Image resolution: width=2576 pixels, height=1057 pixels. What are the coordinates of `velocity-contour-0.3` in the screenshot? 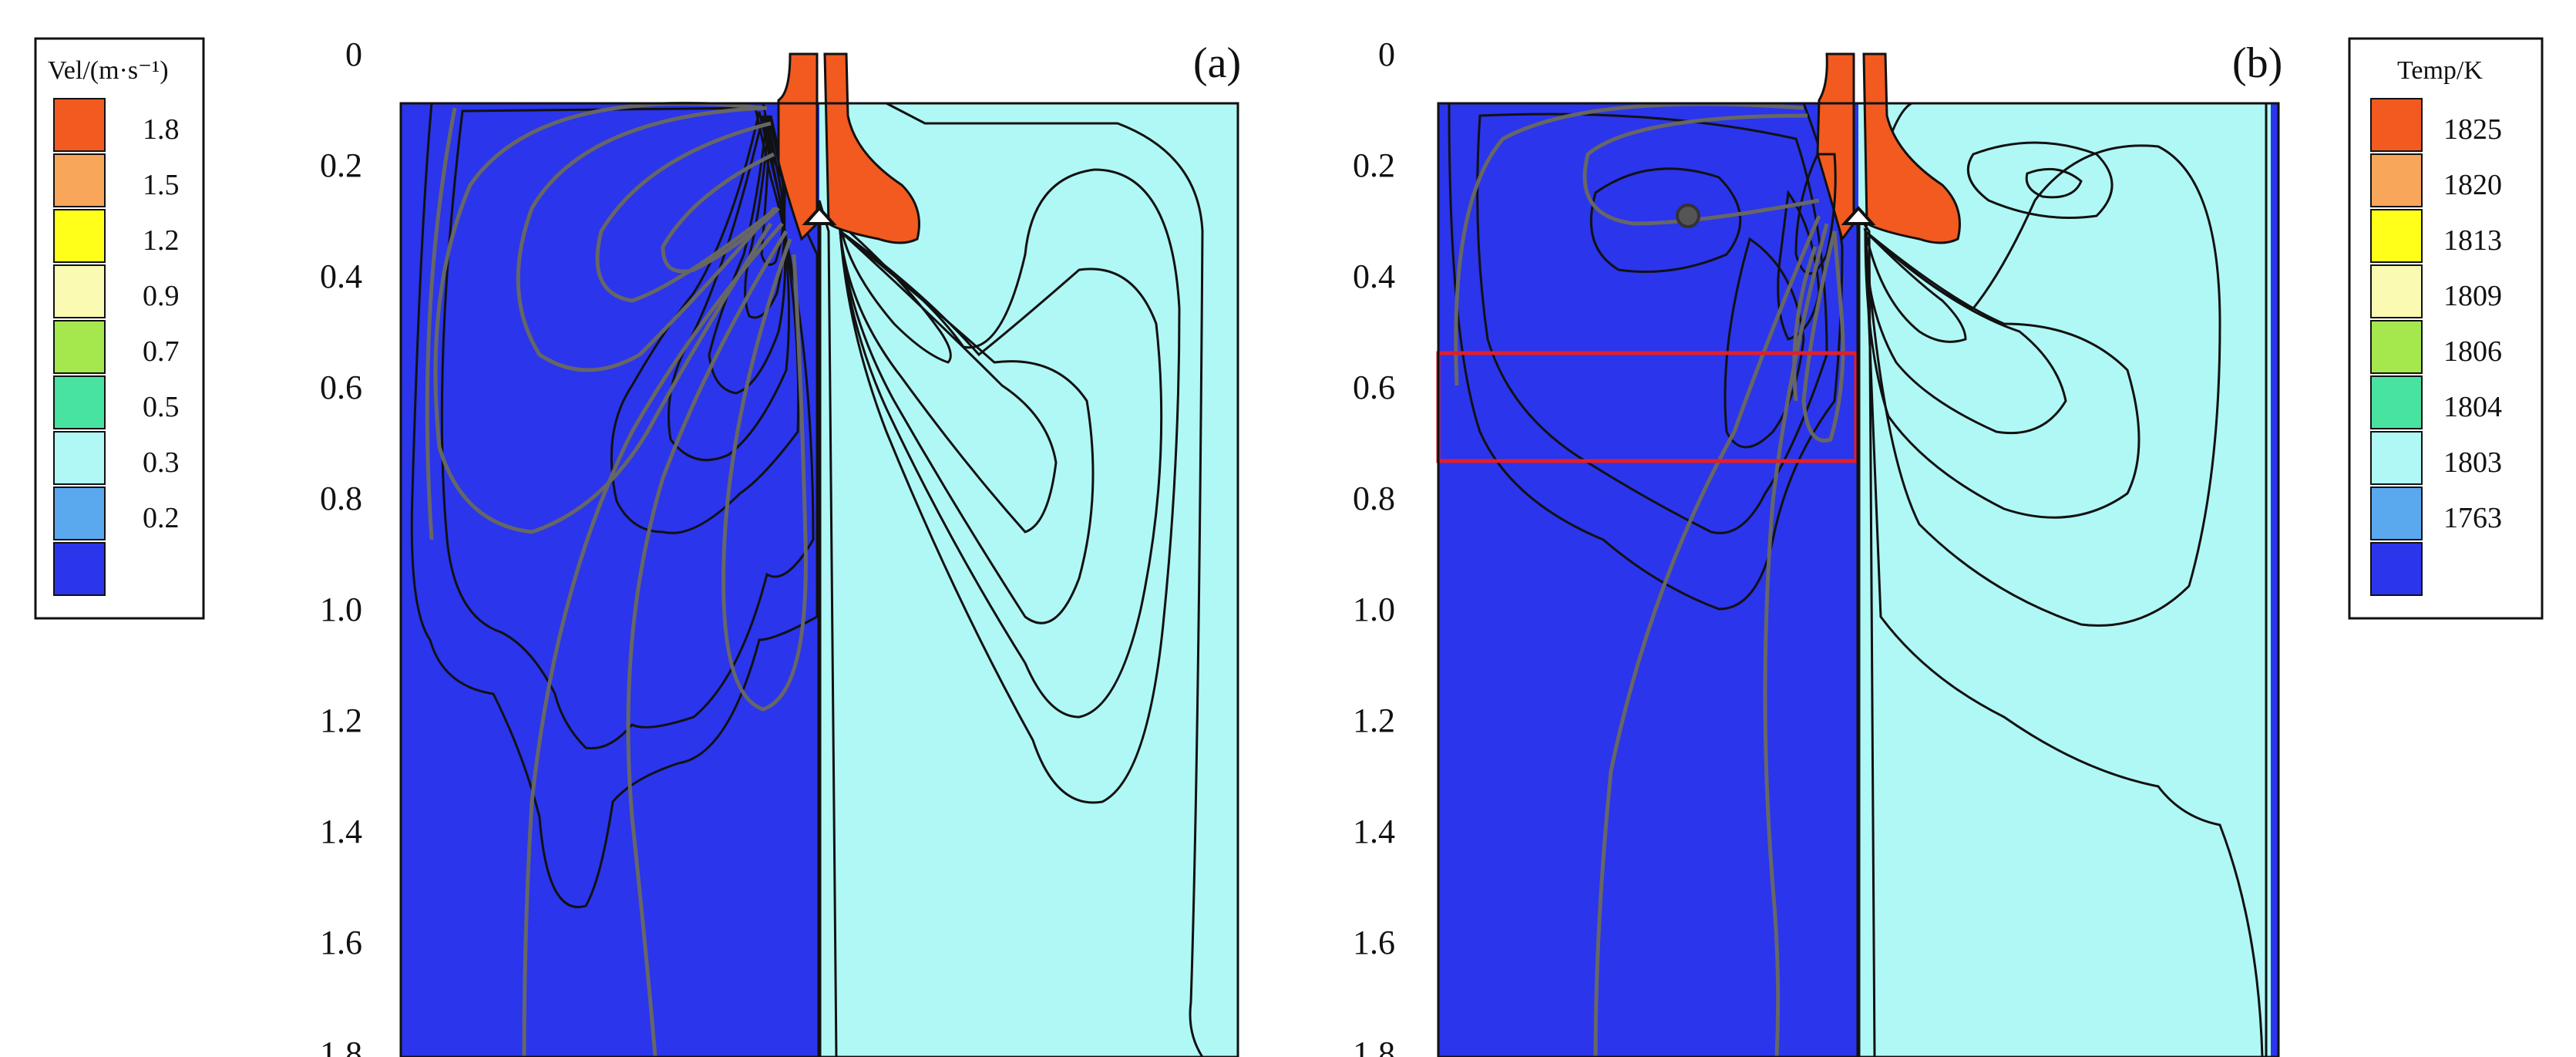 It's located at (627, 428).